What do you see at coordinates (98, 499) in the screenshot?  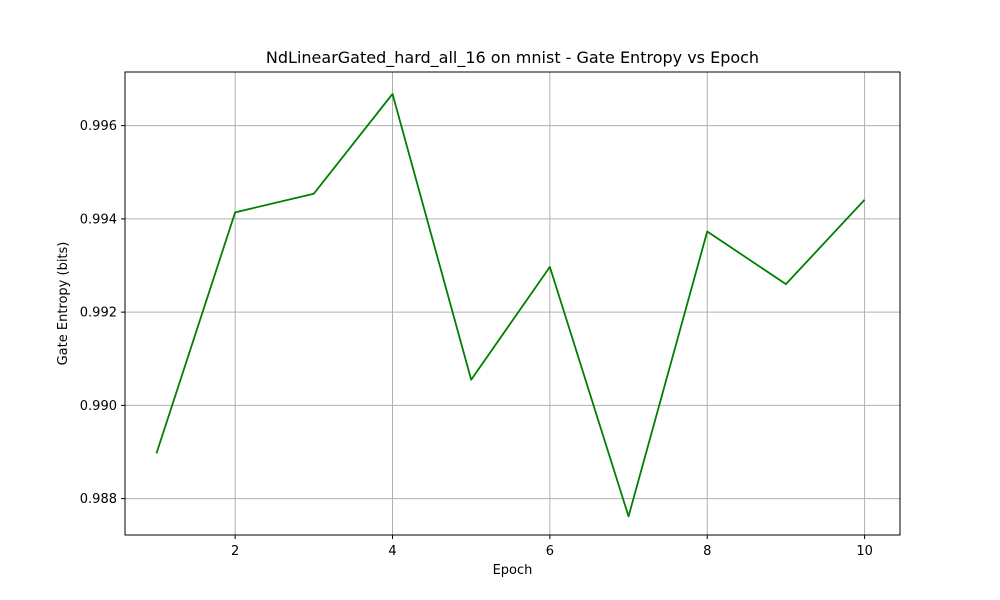 I see `y-tick-label: 0.988` at bounding box center [98, 499].